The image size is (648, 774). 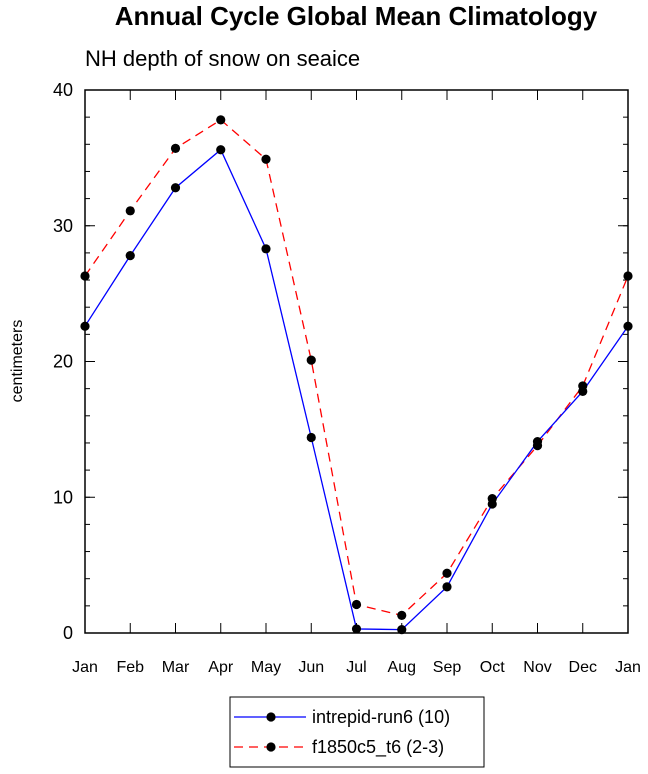 I want to click on y-tick-labels: 0 10 20 30 40, so click(x=63, y=361).